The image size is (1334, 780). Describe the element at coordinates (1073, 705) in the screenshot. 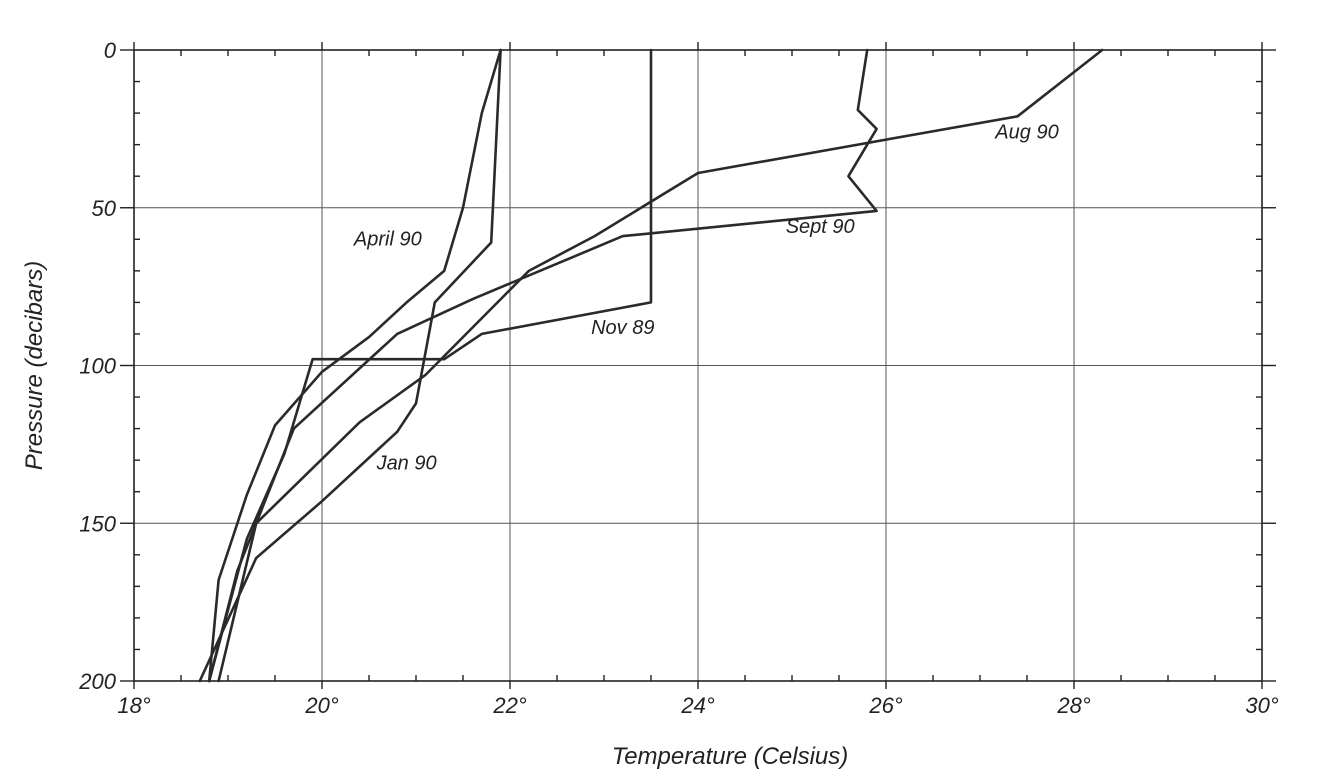

I see `x-tick-label: 28°` at that location.